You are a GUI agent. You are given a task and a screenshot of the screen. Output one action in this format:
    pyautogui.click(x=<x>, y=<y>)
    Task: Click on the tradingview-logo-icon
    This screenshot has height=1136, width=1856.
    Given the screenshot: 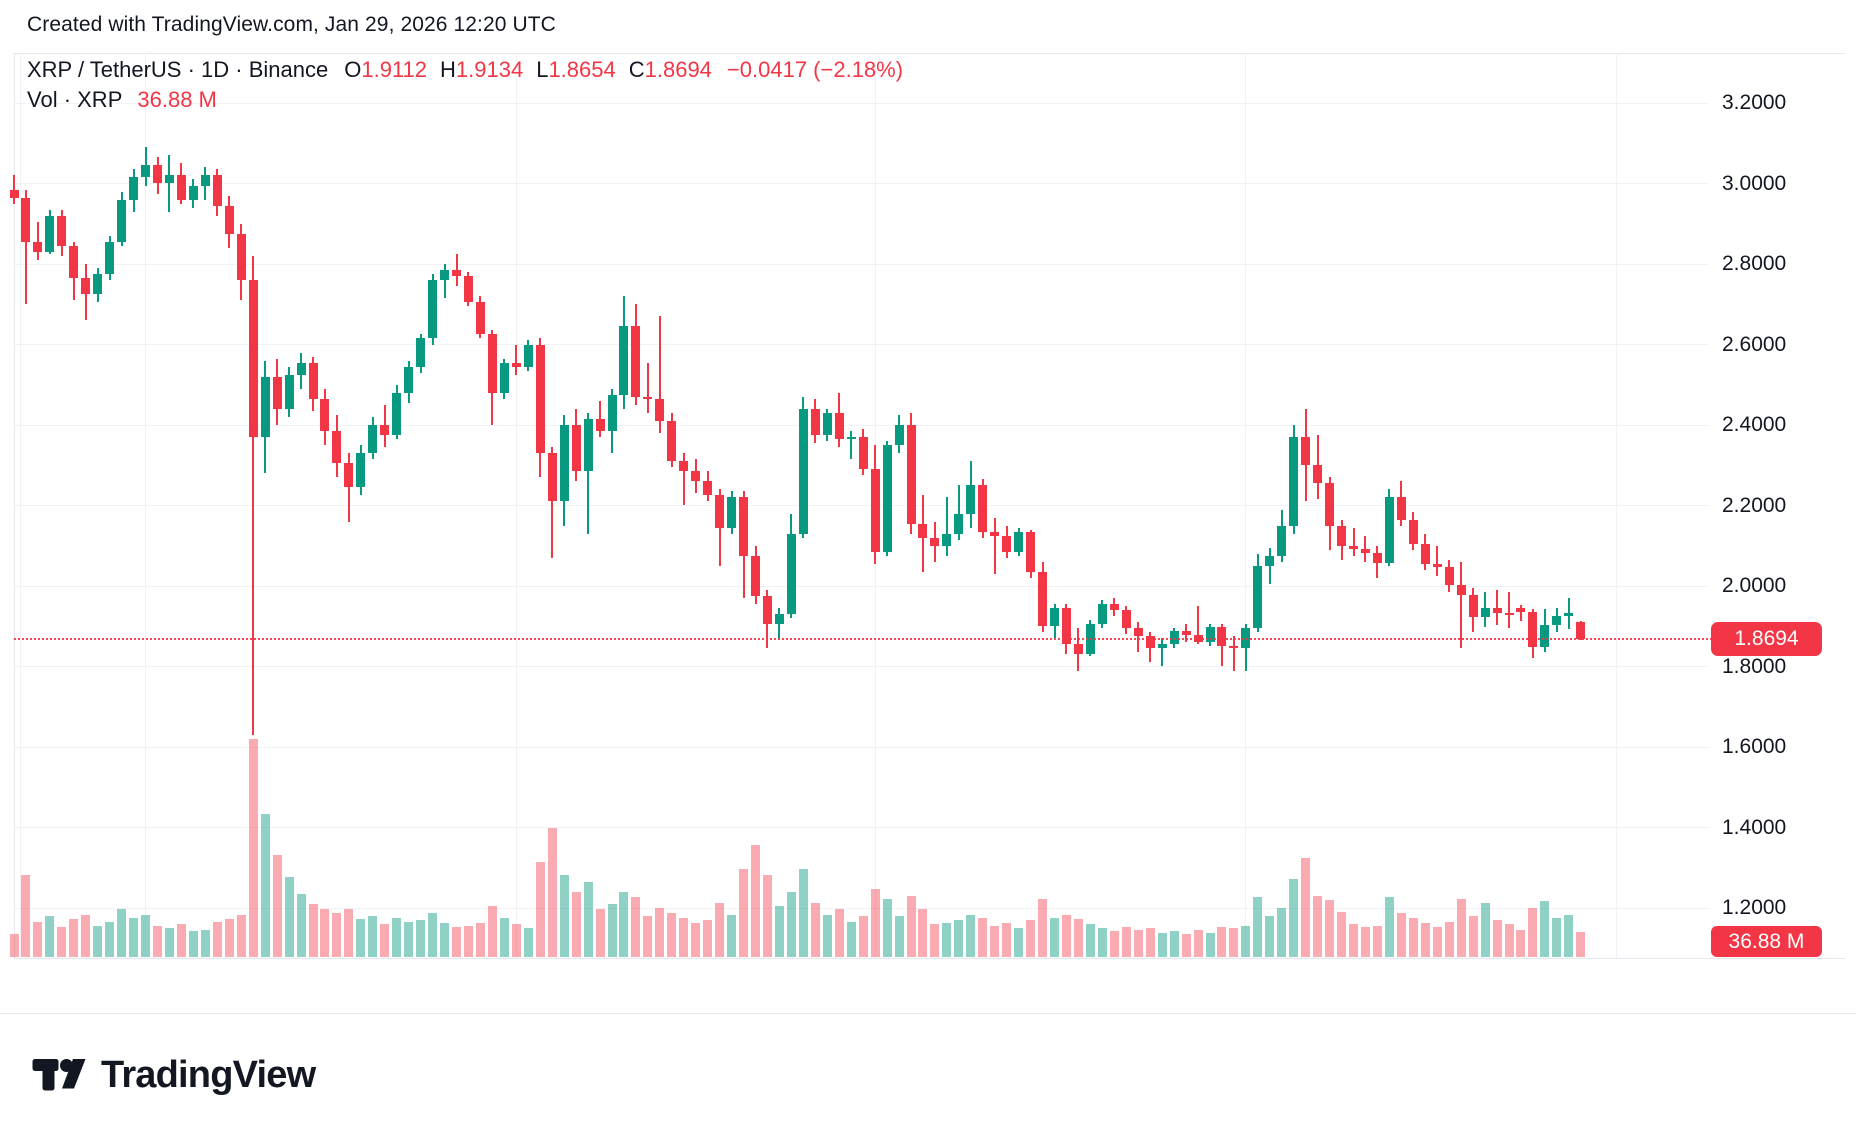 What is the action you would take?
    pyautogui.click(x=59, y=1075)
    